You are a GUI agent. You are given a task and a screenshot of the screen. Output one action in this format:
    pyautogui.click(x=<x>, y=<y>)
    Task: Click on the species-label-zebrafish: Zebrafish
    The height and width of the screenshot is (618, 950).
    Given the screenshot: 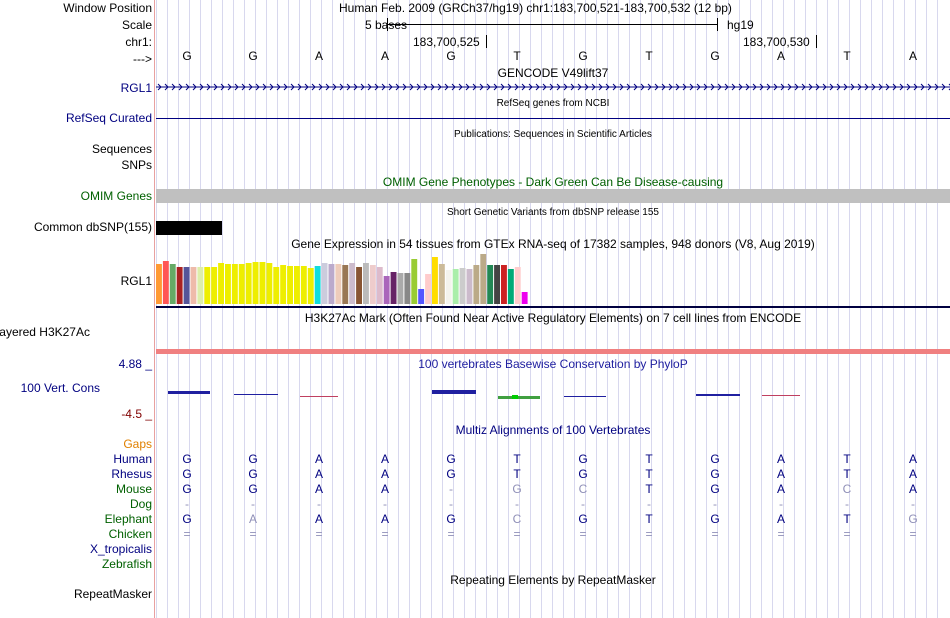 What is the action you would take?
    pyautogui.click(x=126, y=564)
    